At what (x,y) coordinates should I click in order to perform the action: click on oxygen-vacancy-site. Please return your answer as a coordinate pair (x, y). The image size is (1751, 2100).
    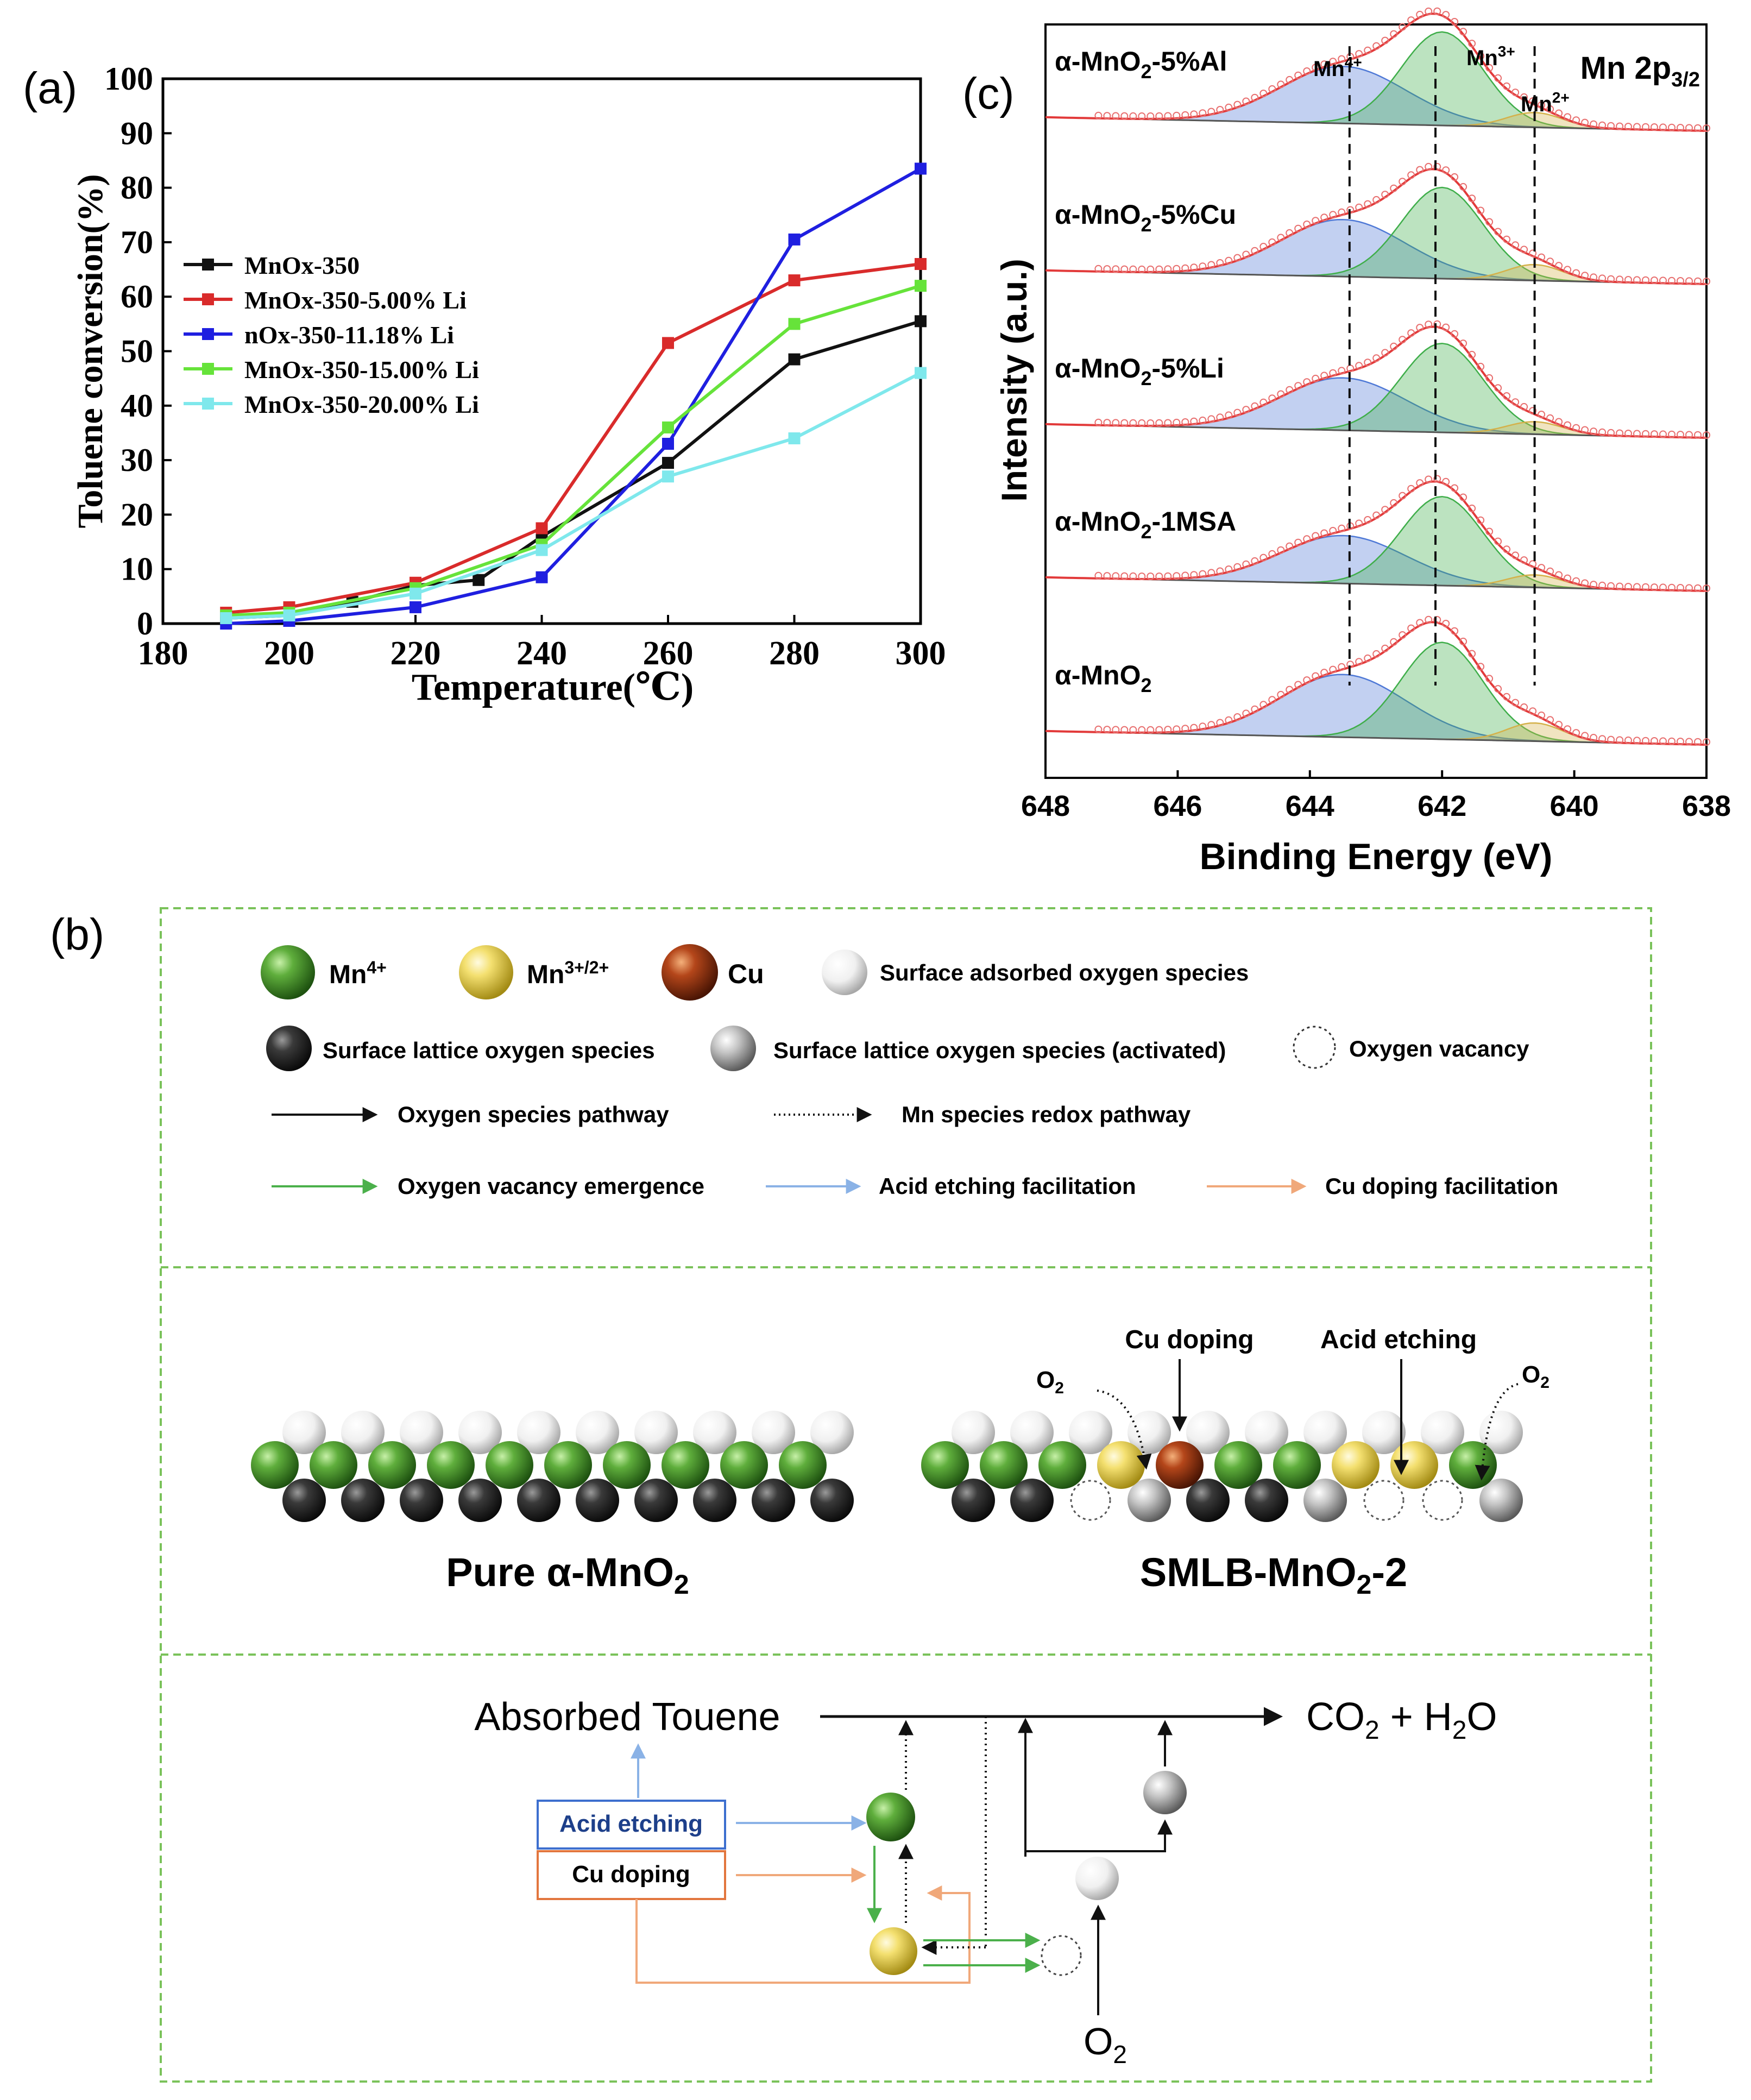
    Looking at the image, I should click on (1443, 1501).